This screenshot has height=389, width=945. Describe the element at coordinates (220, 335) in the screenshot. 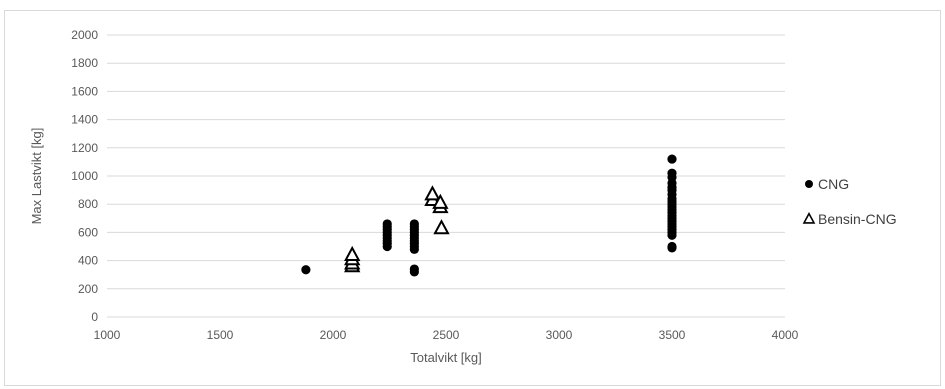

I see `x-tick-label: 1500` at that location.